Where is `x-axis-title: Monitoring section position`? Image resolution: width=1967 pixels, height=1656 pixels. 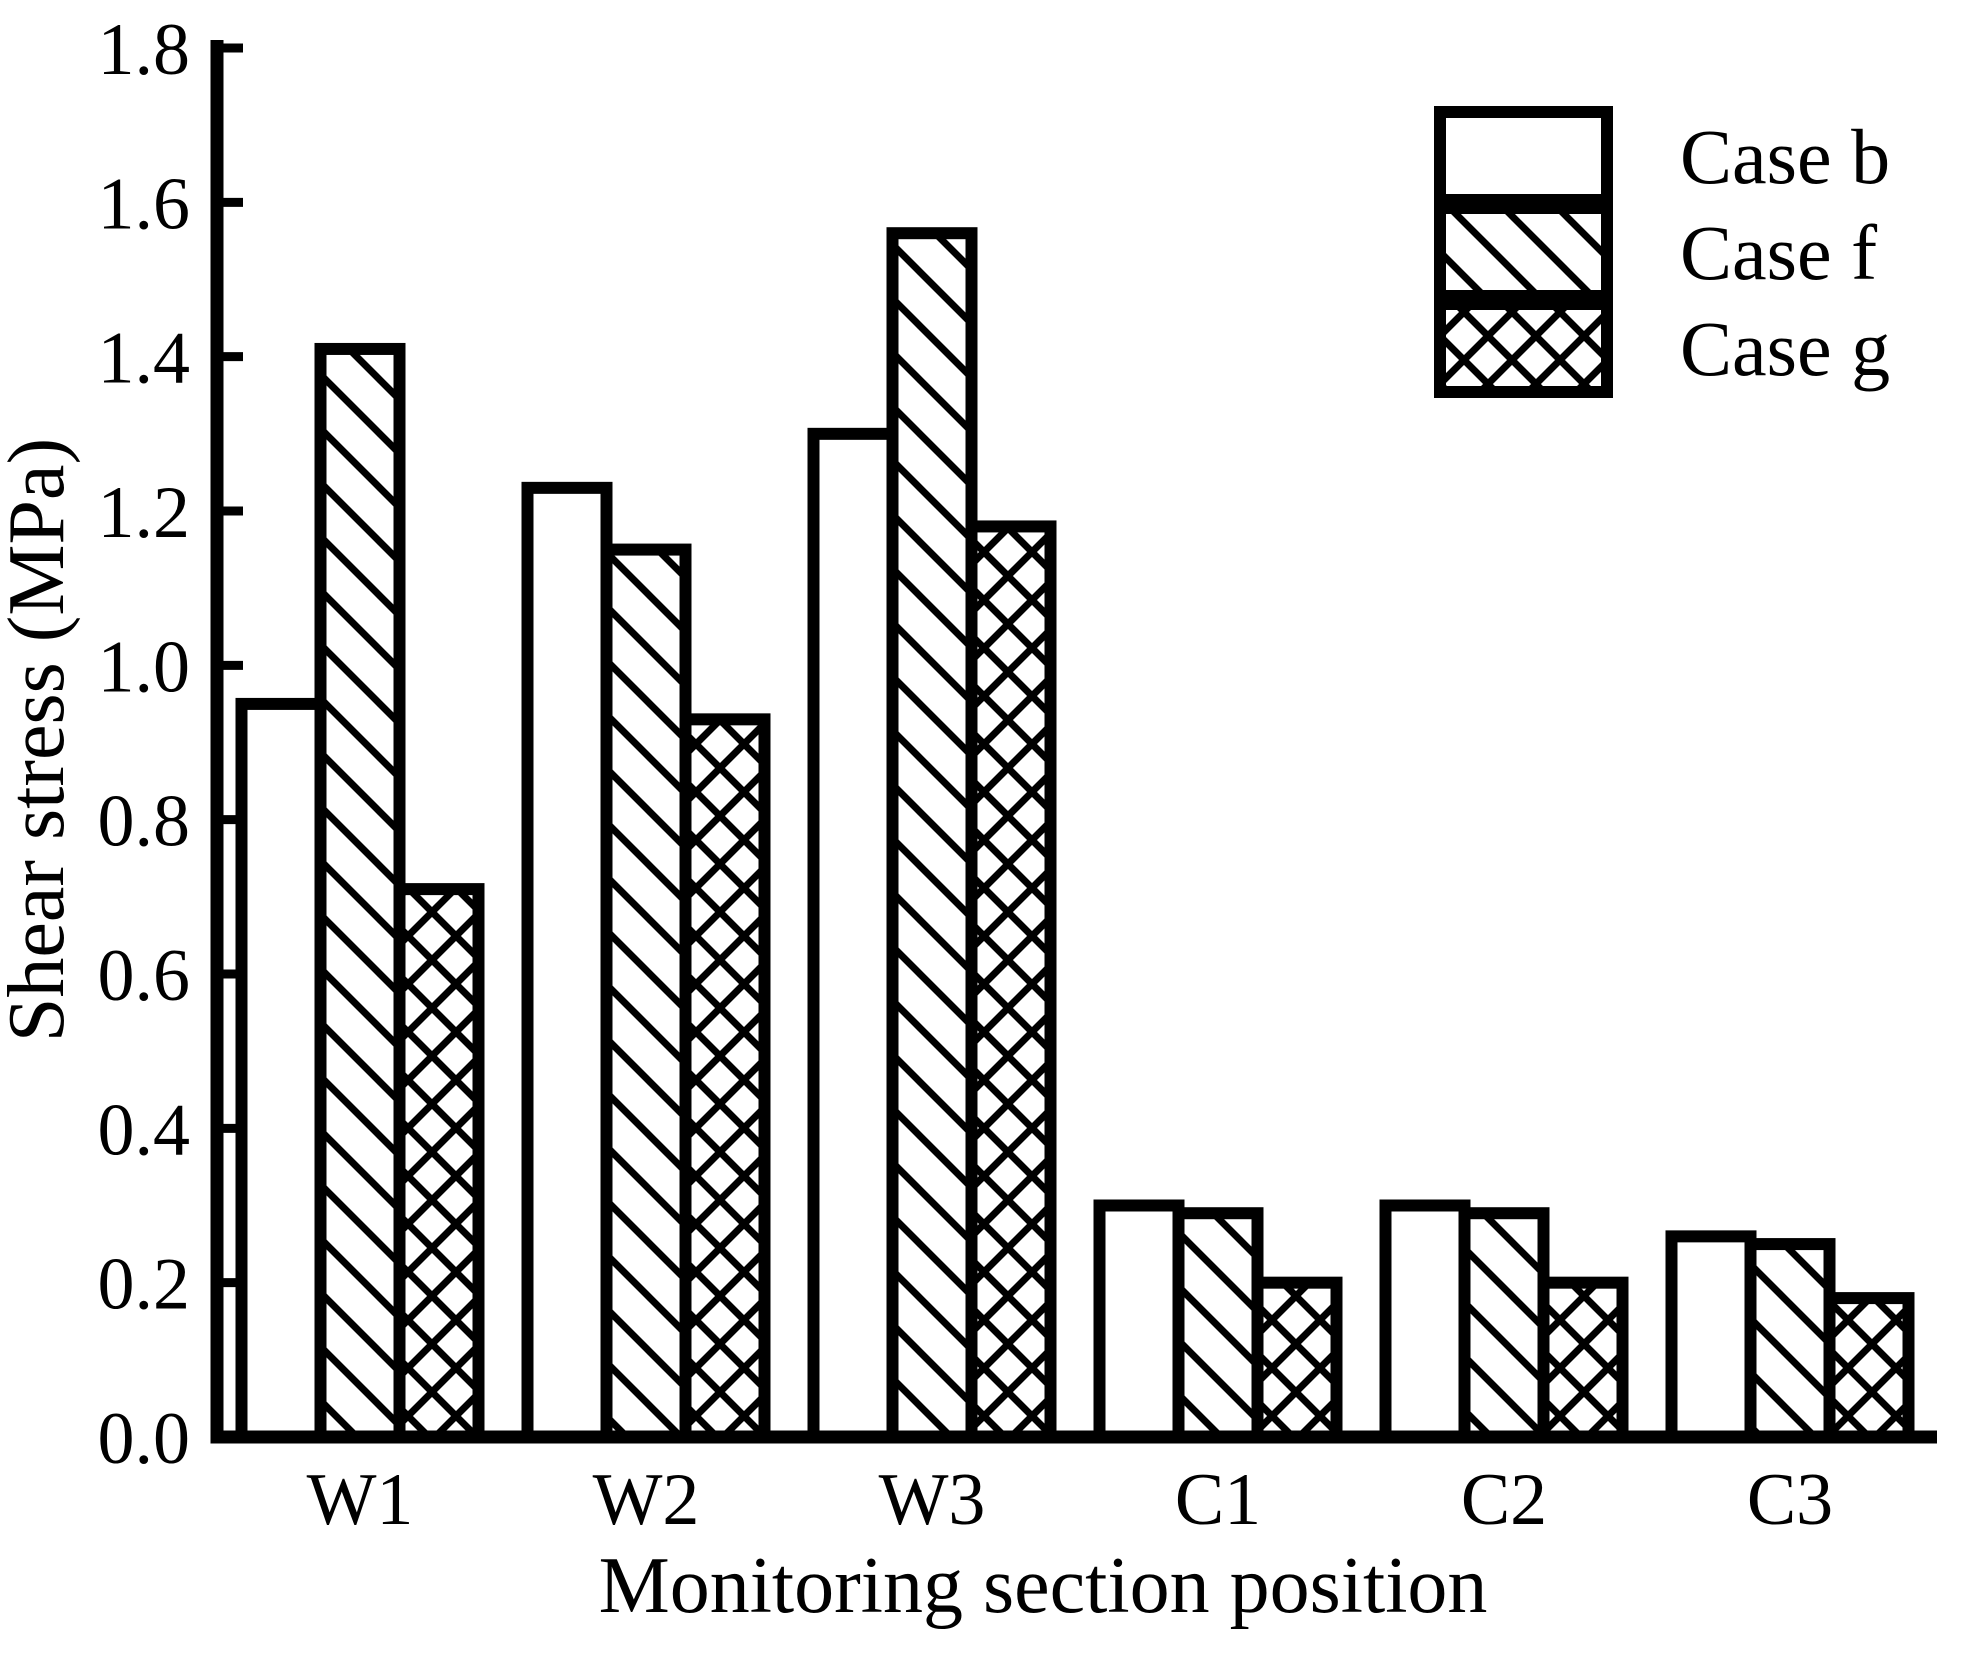
x-axis-title: Monitoring section position is located at coordinates (1043, 1586).